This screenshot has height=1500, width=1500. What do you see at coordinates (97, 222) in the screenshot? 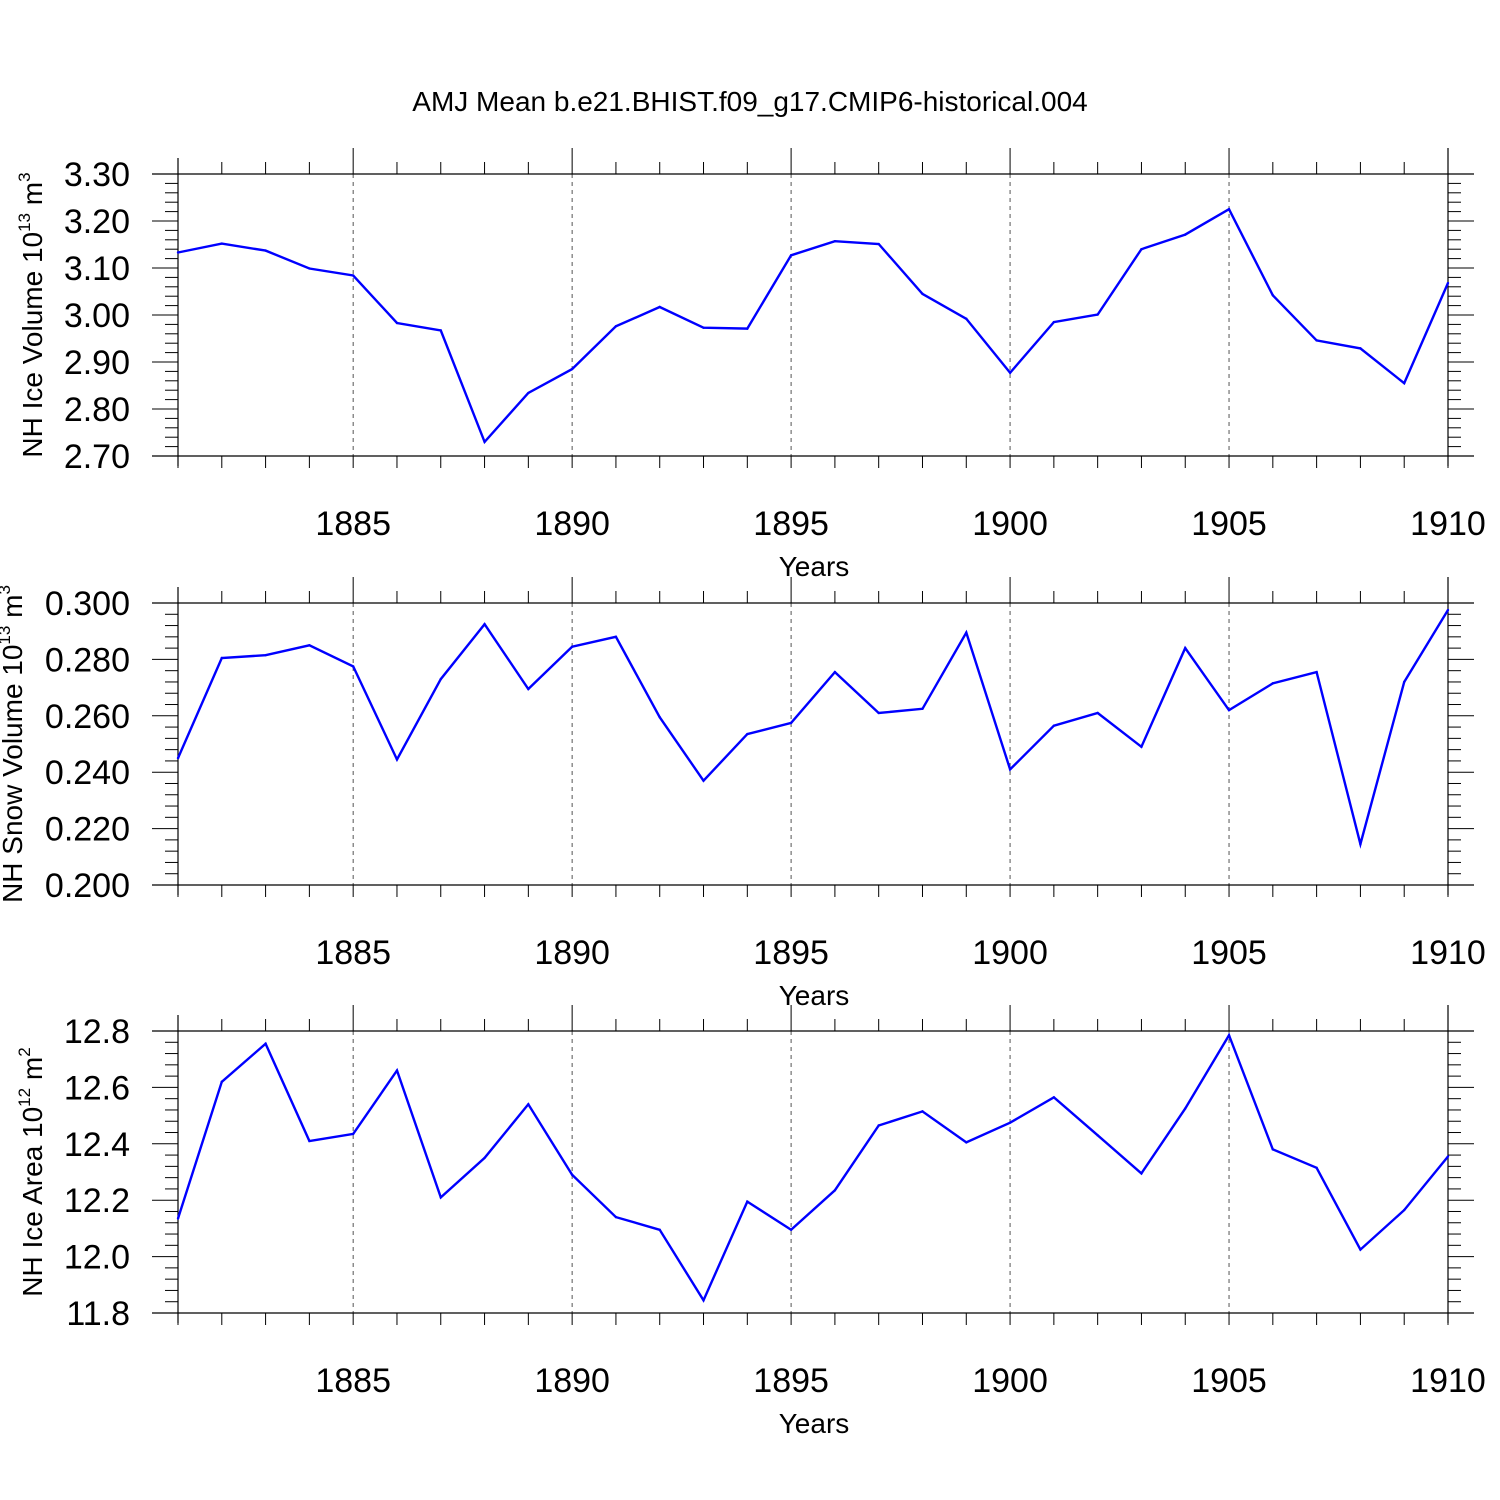
I see `y-tick-label: 3.20` at bounding box center [97, 222].